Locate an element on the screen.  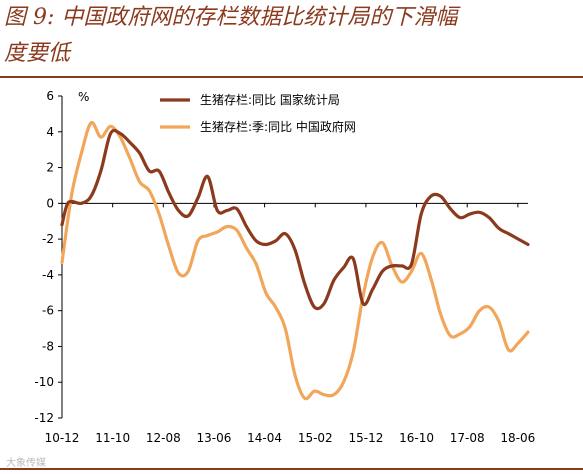
watermark-logo: 大象传媒 is located at coordinates (26, 461).